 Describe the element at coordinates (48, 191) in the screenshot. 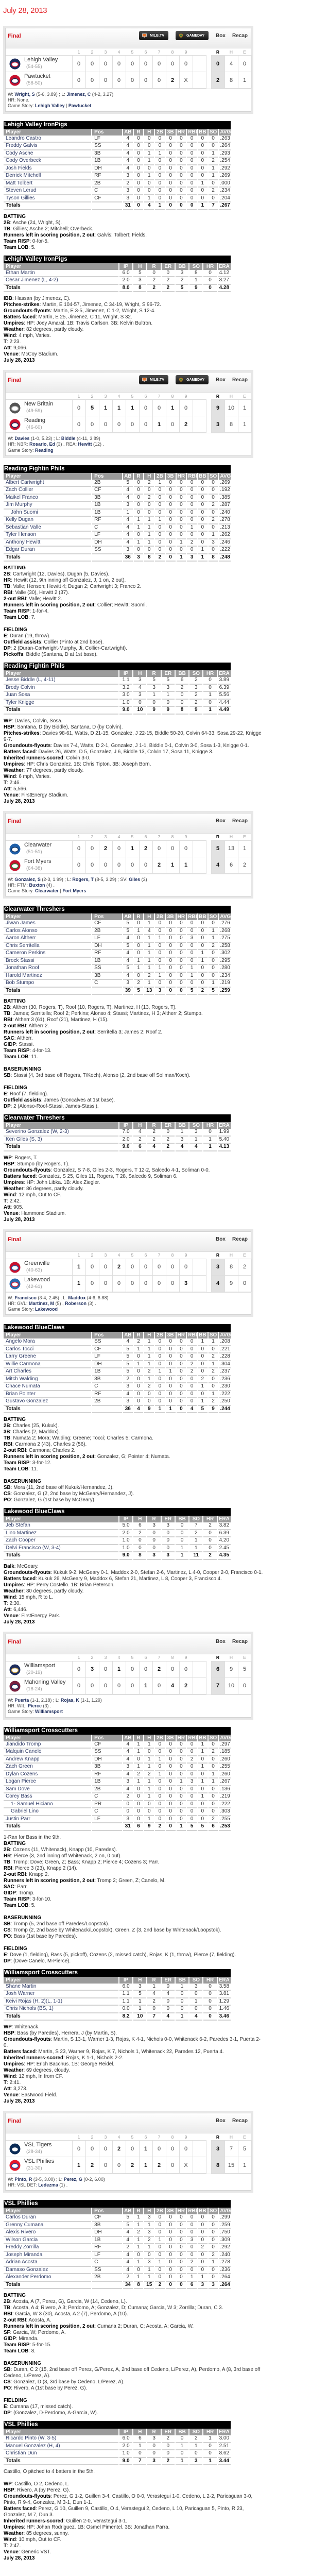

I see `player-name-link: Steven Lerud` at that location.